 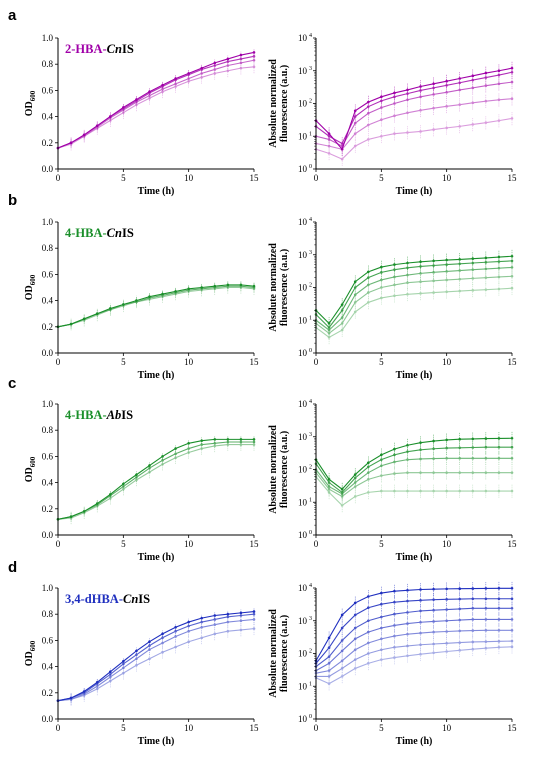 What do you see at coordinates (114, 49) in the screenshot?
I see `chart-title-part: Cn` at bounding box center [114, 49].